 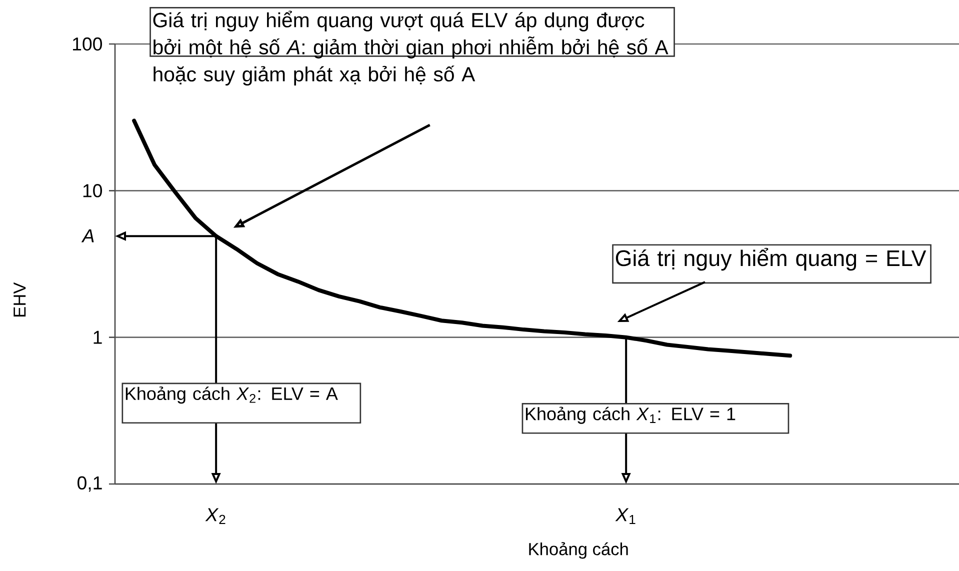 I want to click on y-tick-label: 1, so click(x=98, y=337).